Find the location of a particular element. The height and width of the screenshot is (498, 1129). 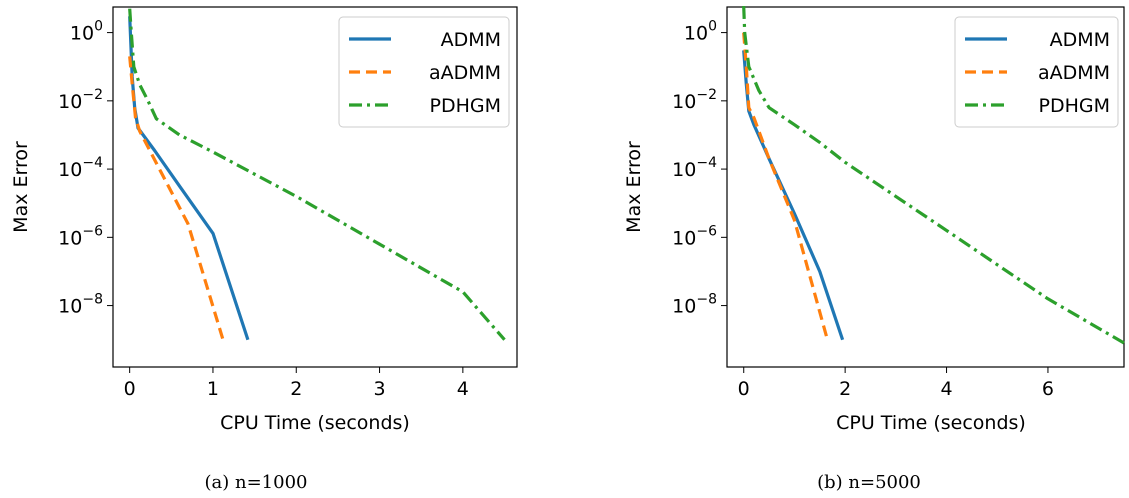

x-tick-label: 1 is located at coordinates (213, 389).